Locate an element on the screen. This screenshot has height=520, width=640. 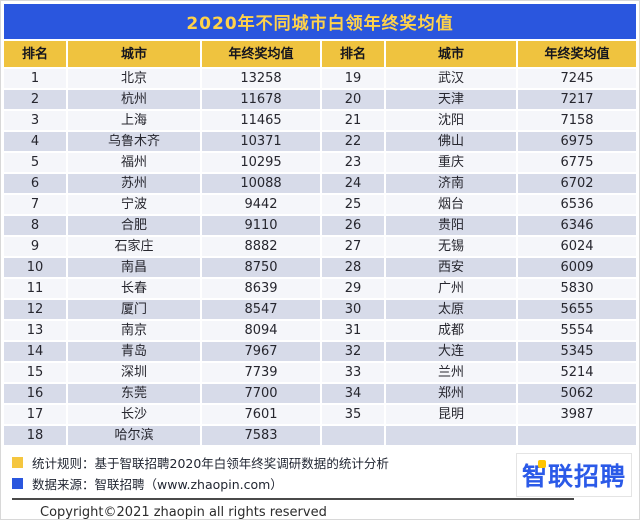
rank-cell: 19 is located at coordinates (353, 78).